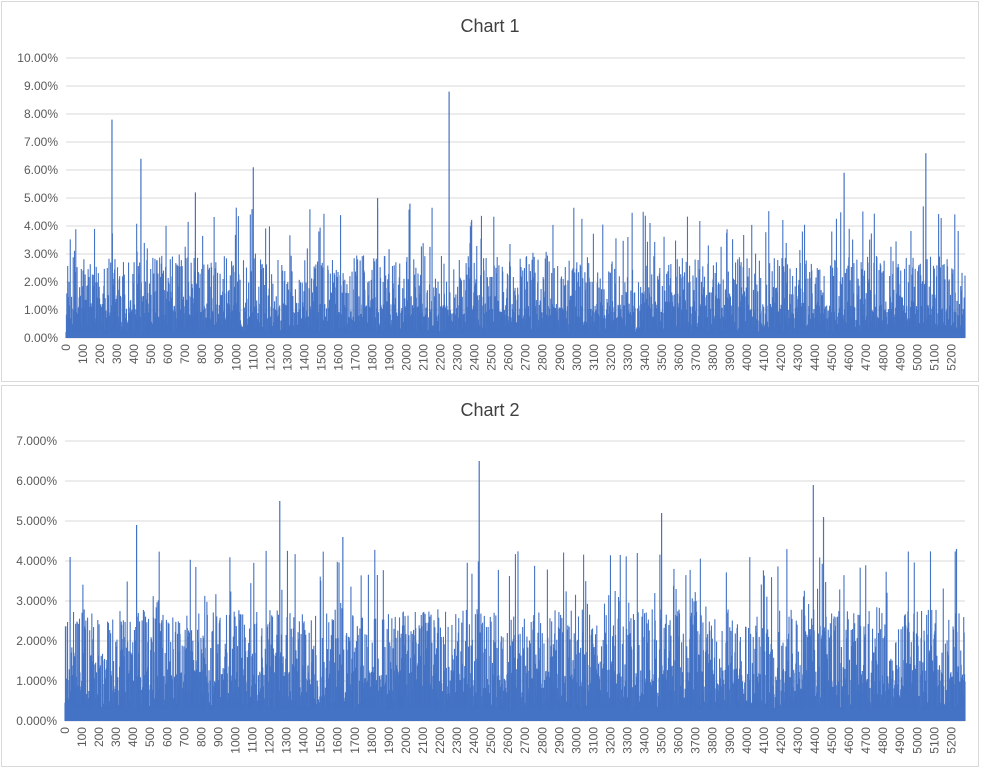 This screenshot has width=981, height=769. What do you see at coordinates (490, 410) in the screenshot?
I see `chart-2-title: Chart 2` at bounding box center [490, 410].